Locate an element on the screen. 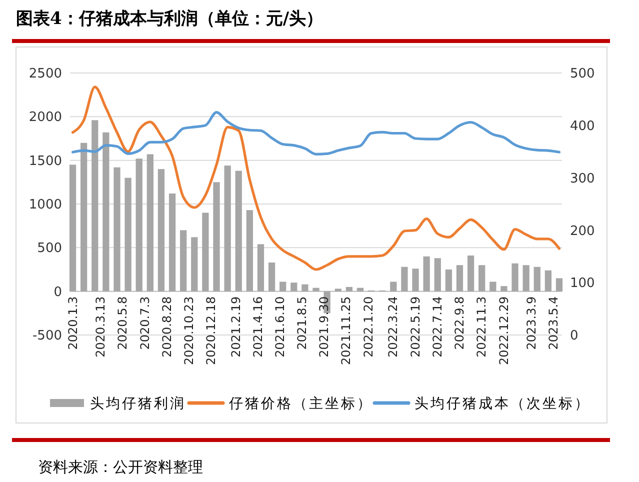  x-tick-label: 2020.3.13 is located at coordinates (101, 327).